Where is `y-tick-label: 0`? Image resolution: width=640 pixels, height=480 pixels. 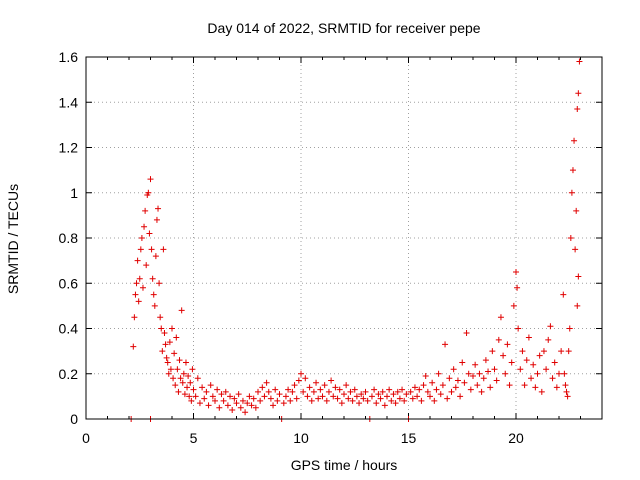 y-tick-label: 0 is located at coordinates (74, 419).